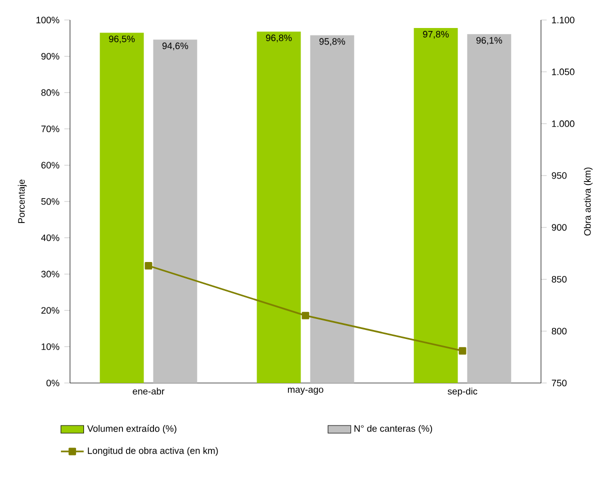  What do you see at coordinates (332, 42) in the screenshot?
I see `data-label: 95,8%` at bounding box center [332, 42].